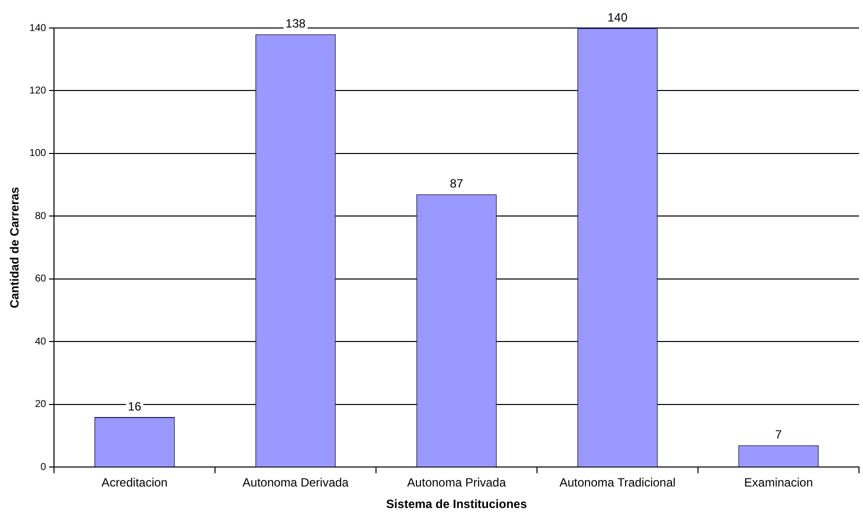 This screenshot has width=863, height=520. I want to click on x-axis-title: Sistema de Instituciones, so click(457, 504).